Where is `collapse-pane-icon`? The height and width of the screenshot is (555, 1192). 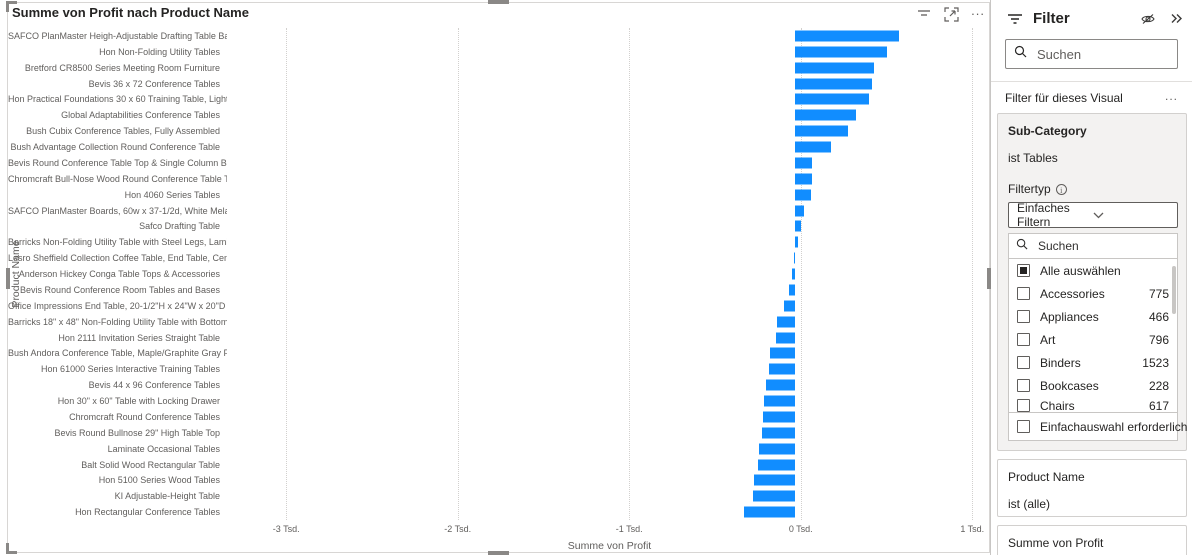
collapse-pane-icon is located at coordinates (1176, 18).